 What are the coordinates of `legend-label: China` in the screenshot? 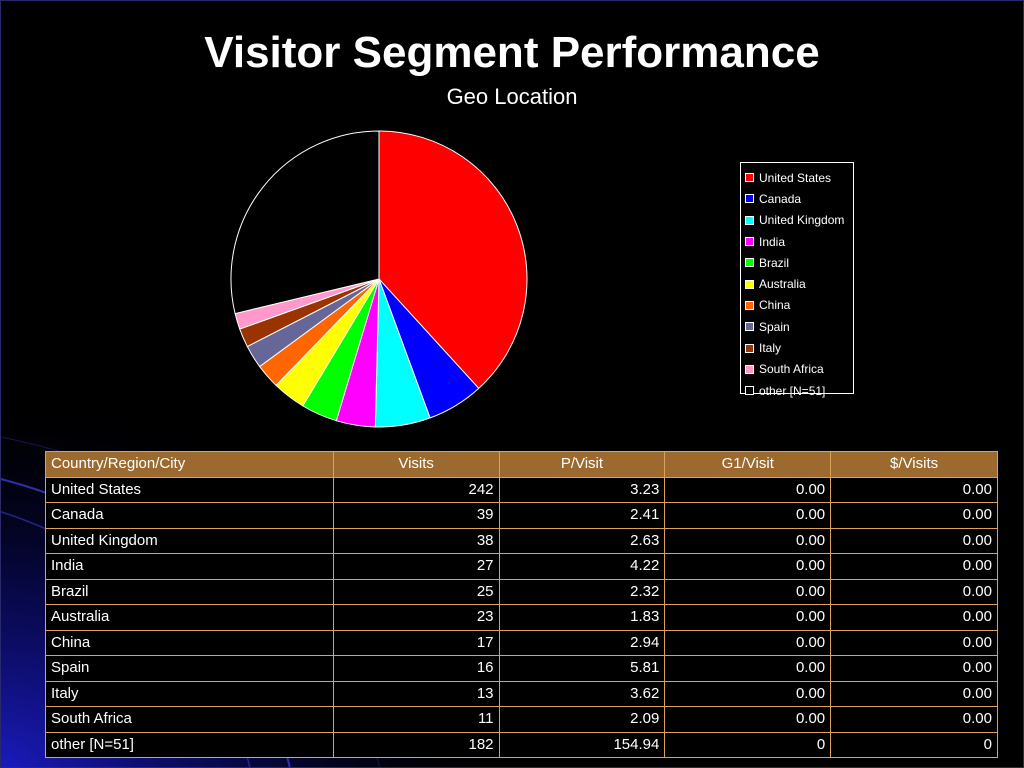 It's located at (775, 305).